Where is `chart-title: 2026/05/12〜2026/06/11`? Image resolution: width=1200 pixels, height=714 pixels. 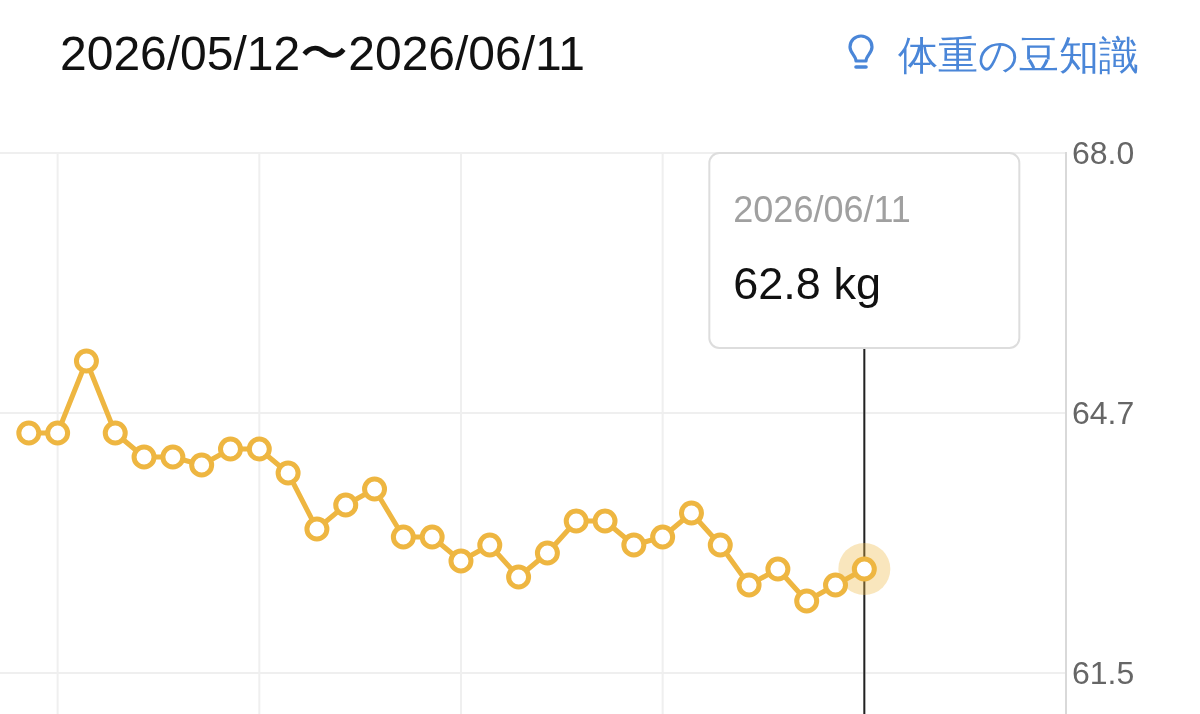 chart-title: 2026/05/12〜2026/06/11 is located at coordinates (322, 53).